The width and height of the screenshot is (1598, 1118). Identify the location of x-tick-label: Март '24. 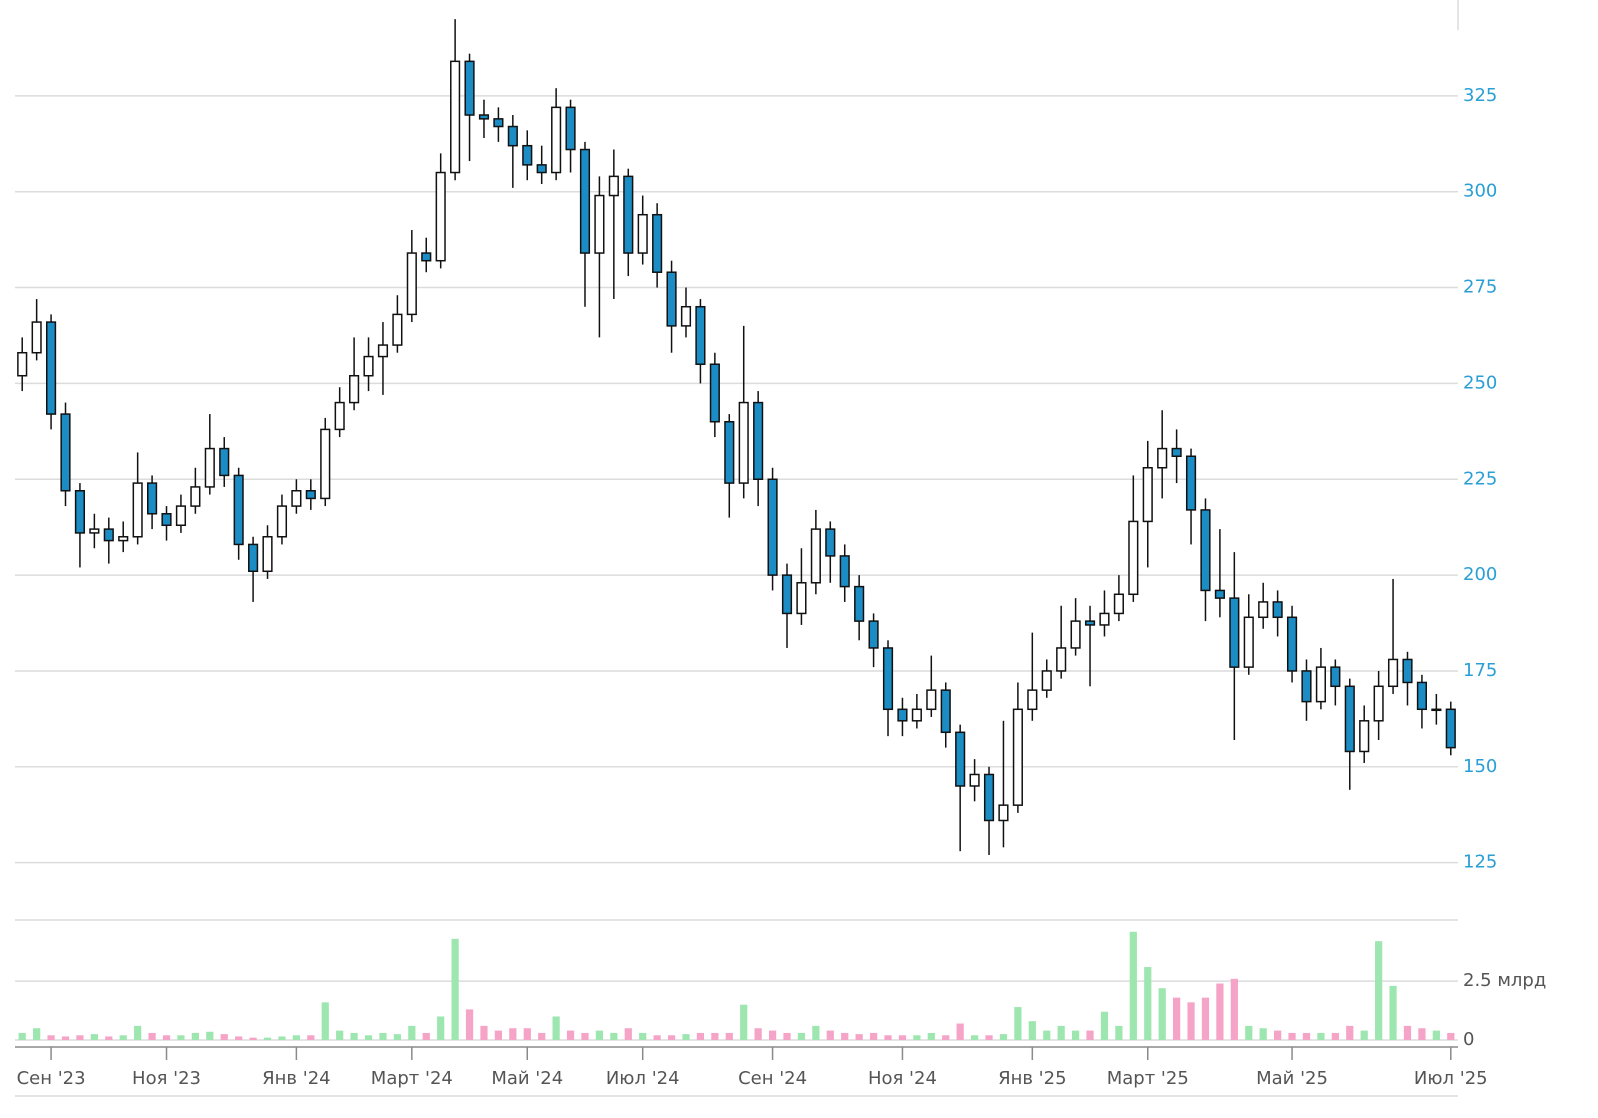
(412, 1078).